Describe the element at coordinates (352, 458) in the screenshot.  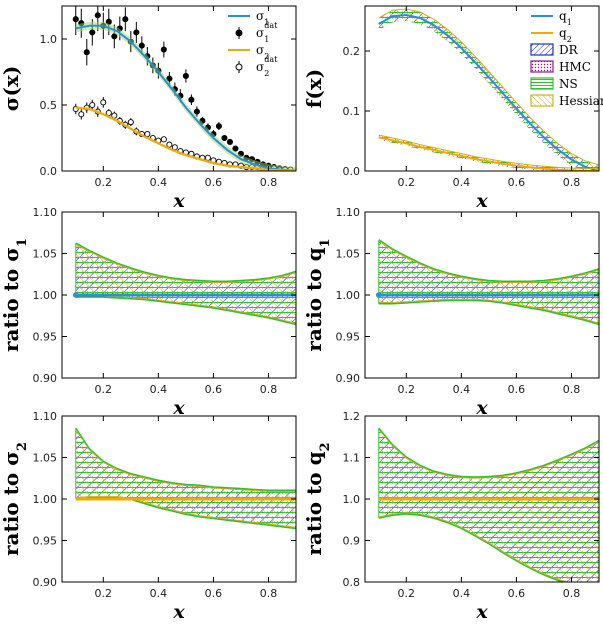
I see `y-tick-label: 1.1` at that location.